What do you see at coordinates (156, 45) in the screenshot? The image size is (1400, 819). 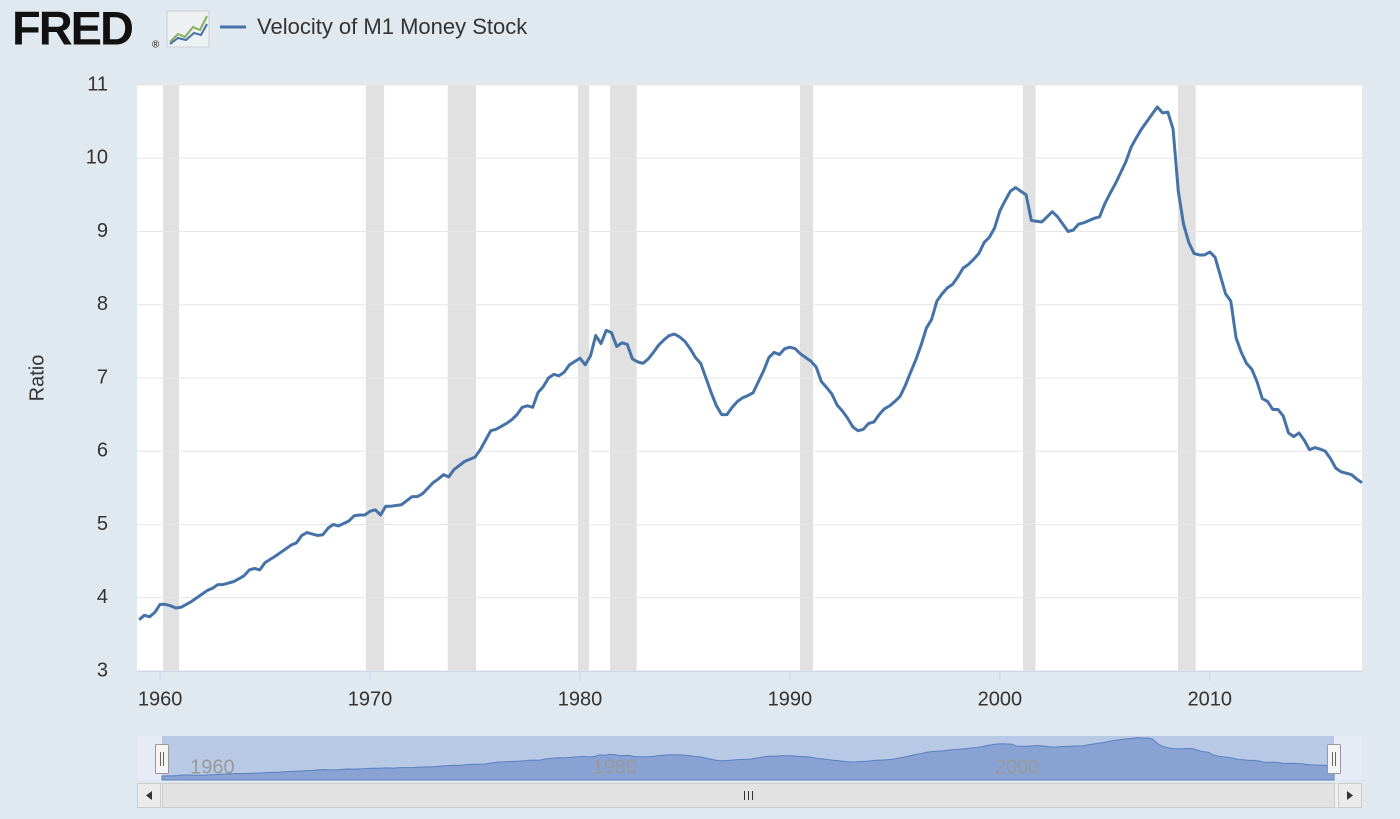 I see `logo-mark: ®` at bounding box center [156, 45].